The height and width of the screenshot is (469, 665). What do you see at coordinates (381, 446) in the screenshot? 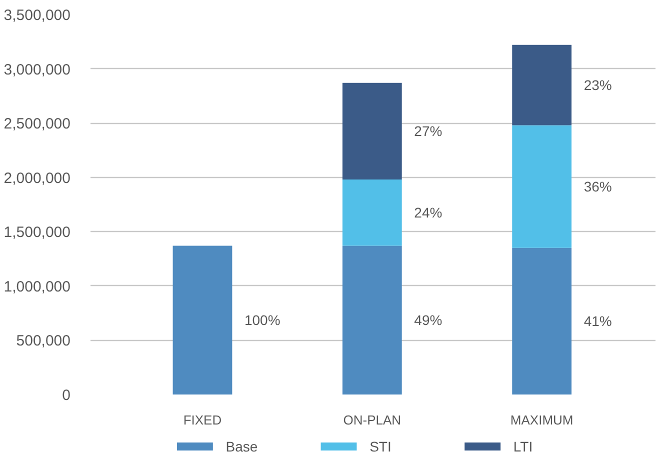
I see `legend-label: STI` at bounding box center [381, 446].